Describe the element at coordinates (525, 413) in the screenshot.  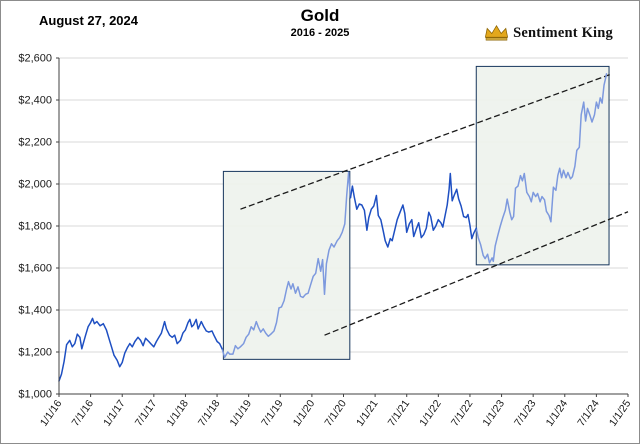
I see `x-tick-label: 7/1/23` at that location.